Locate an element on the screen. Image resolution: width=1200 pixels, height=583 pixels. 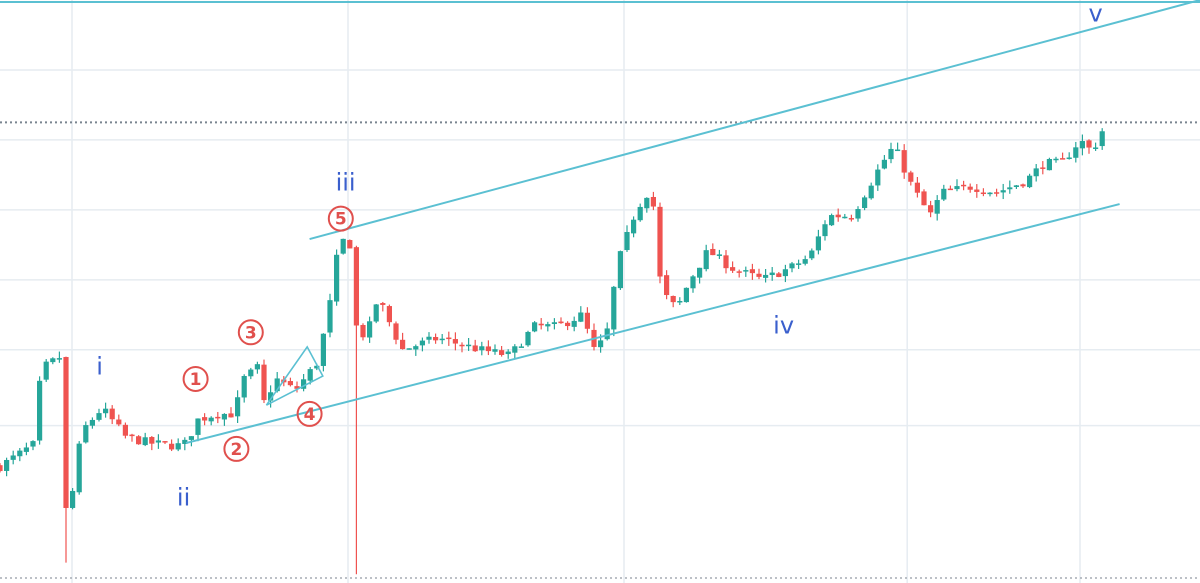
sub-wave-label-3: 3 is located at coordinates (251, 333).